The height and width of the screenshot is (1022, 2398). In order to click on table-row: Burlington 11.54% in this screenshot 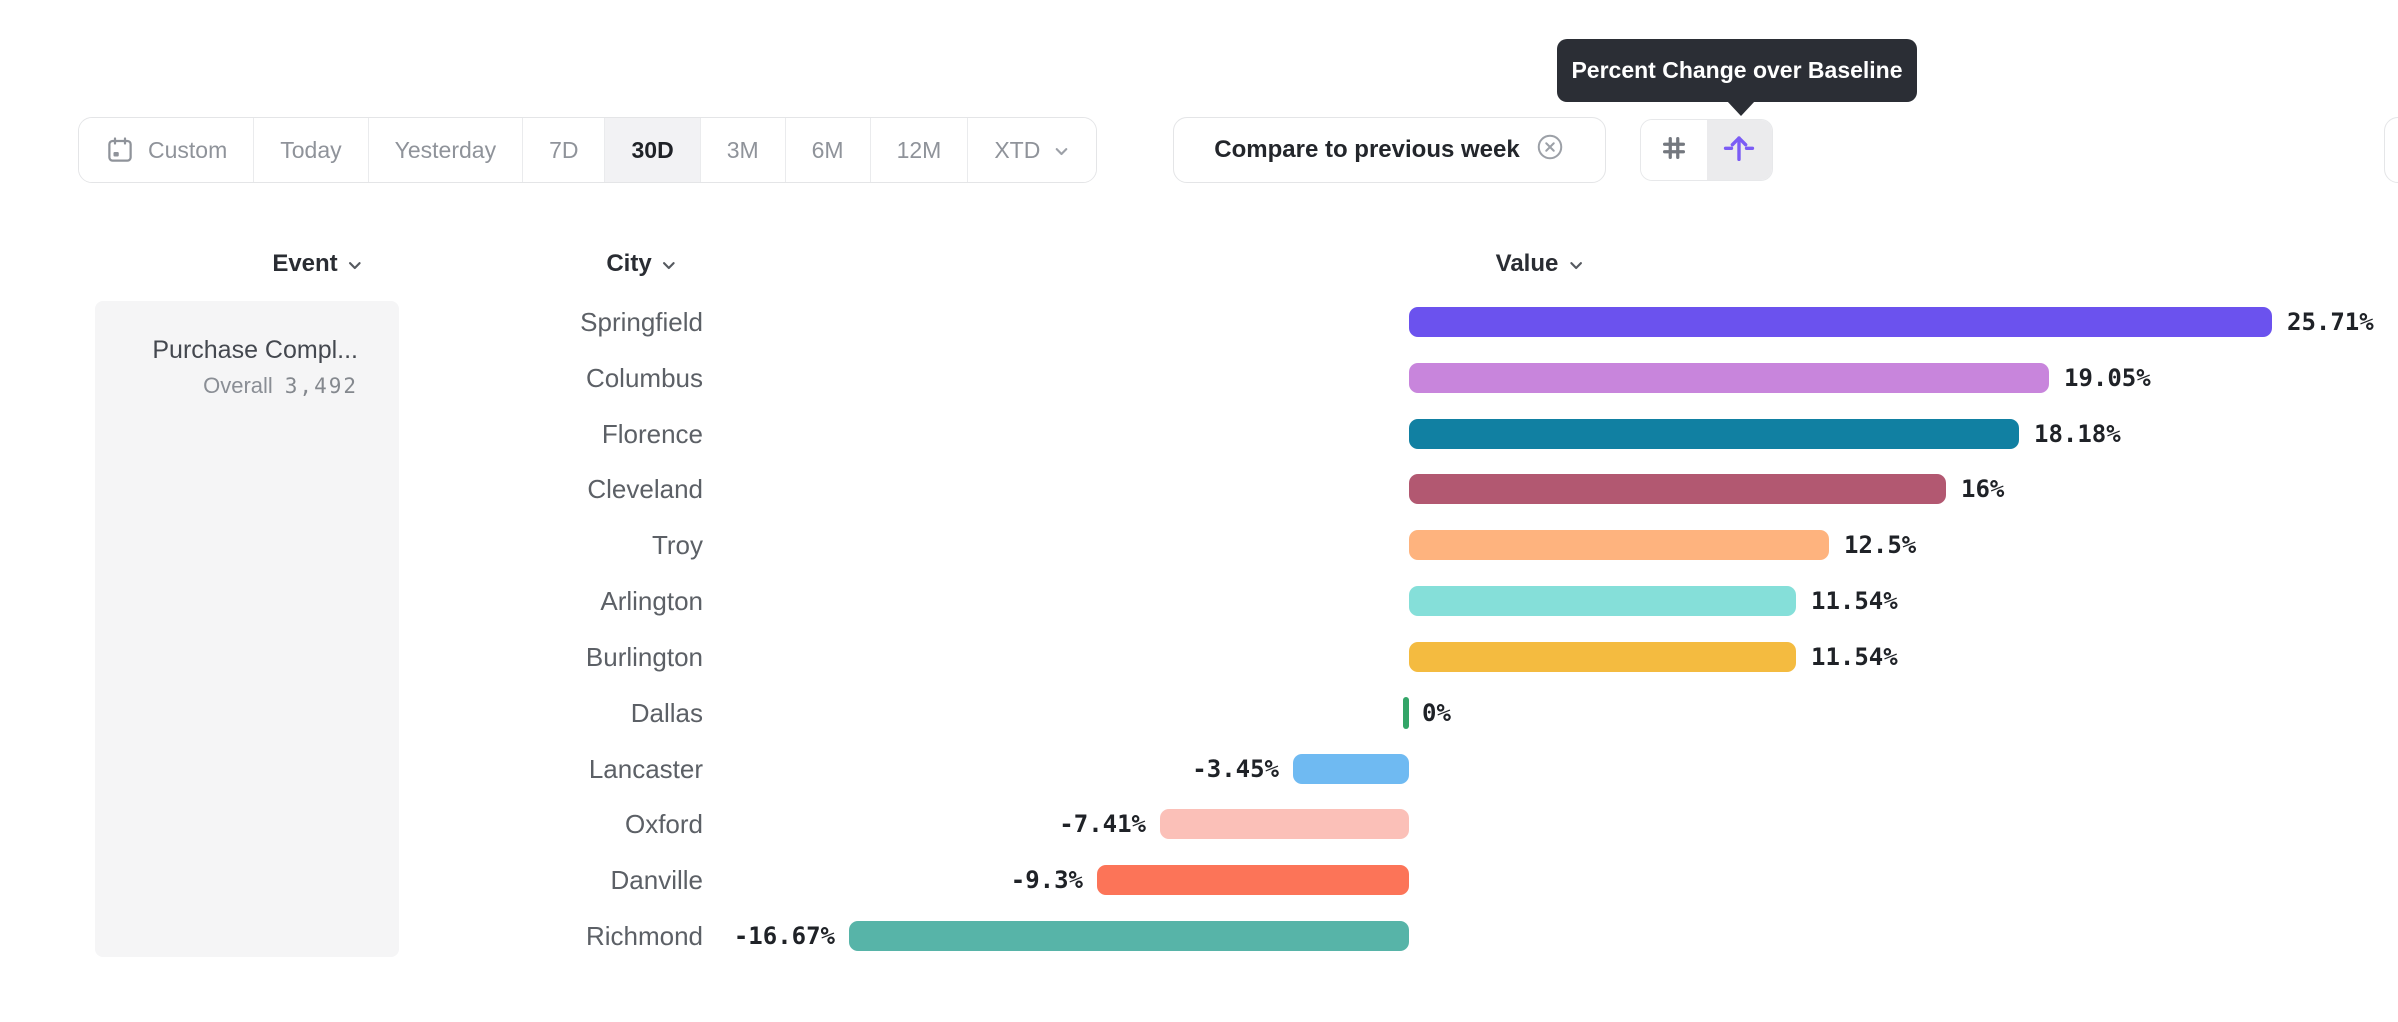, I will do `click(1199, 657)`.